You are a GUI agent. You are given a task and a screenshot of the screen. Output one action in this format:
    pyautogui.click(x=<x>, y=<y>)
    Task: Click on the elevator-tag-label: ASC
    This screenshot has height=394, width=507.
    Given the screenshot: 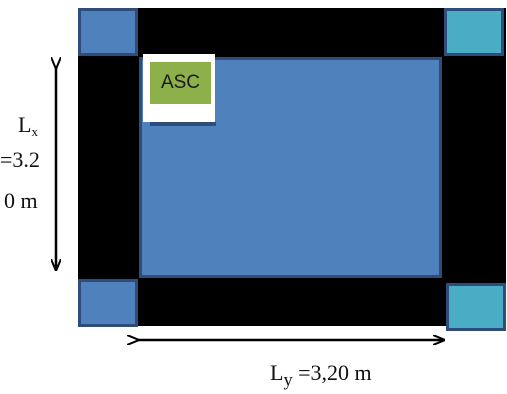 What is the action you would take?
    pyautogui.click(x=180, y=82)
    